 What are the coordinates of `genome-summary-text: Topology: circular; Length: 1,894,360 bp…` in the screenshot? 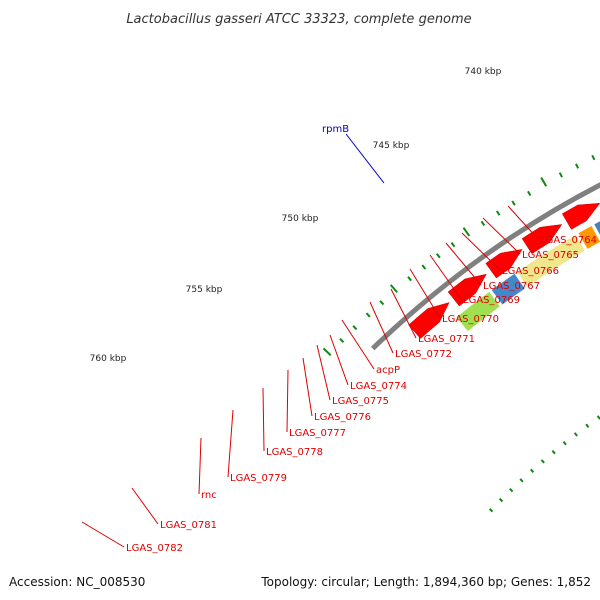 It's located at (426, 582).